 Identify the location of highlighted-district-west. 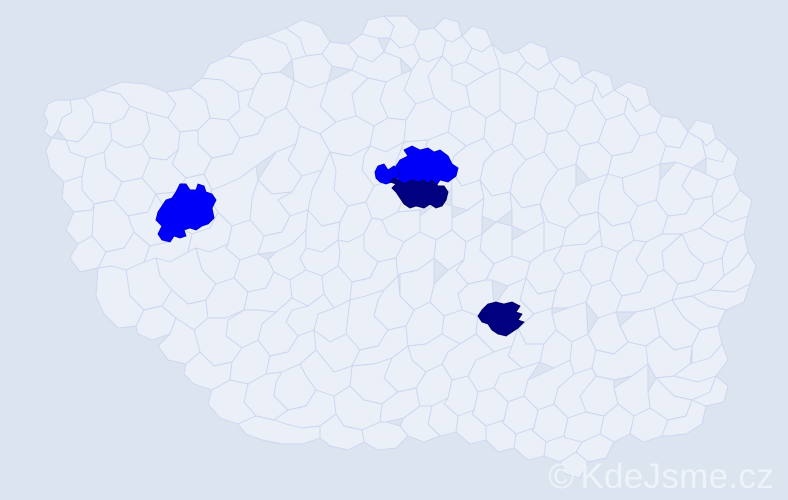
(186, 213).